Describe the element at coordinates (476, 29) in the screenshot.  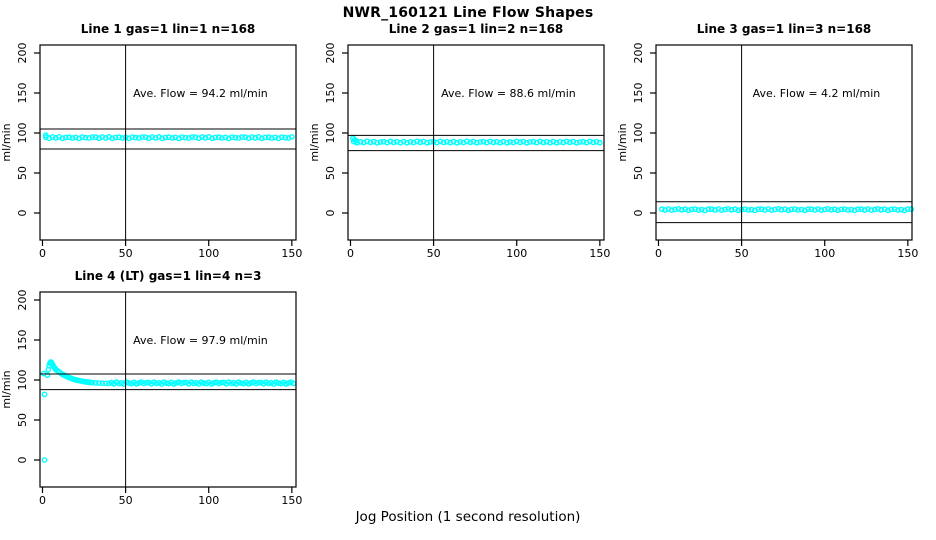
I see `panel-title: Line 2 gas=1 lin=2 n=168` at that location.